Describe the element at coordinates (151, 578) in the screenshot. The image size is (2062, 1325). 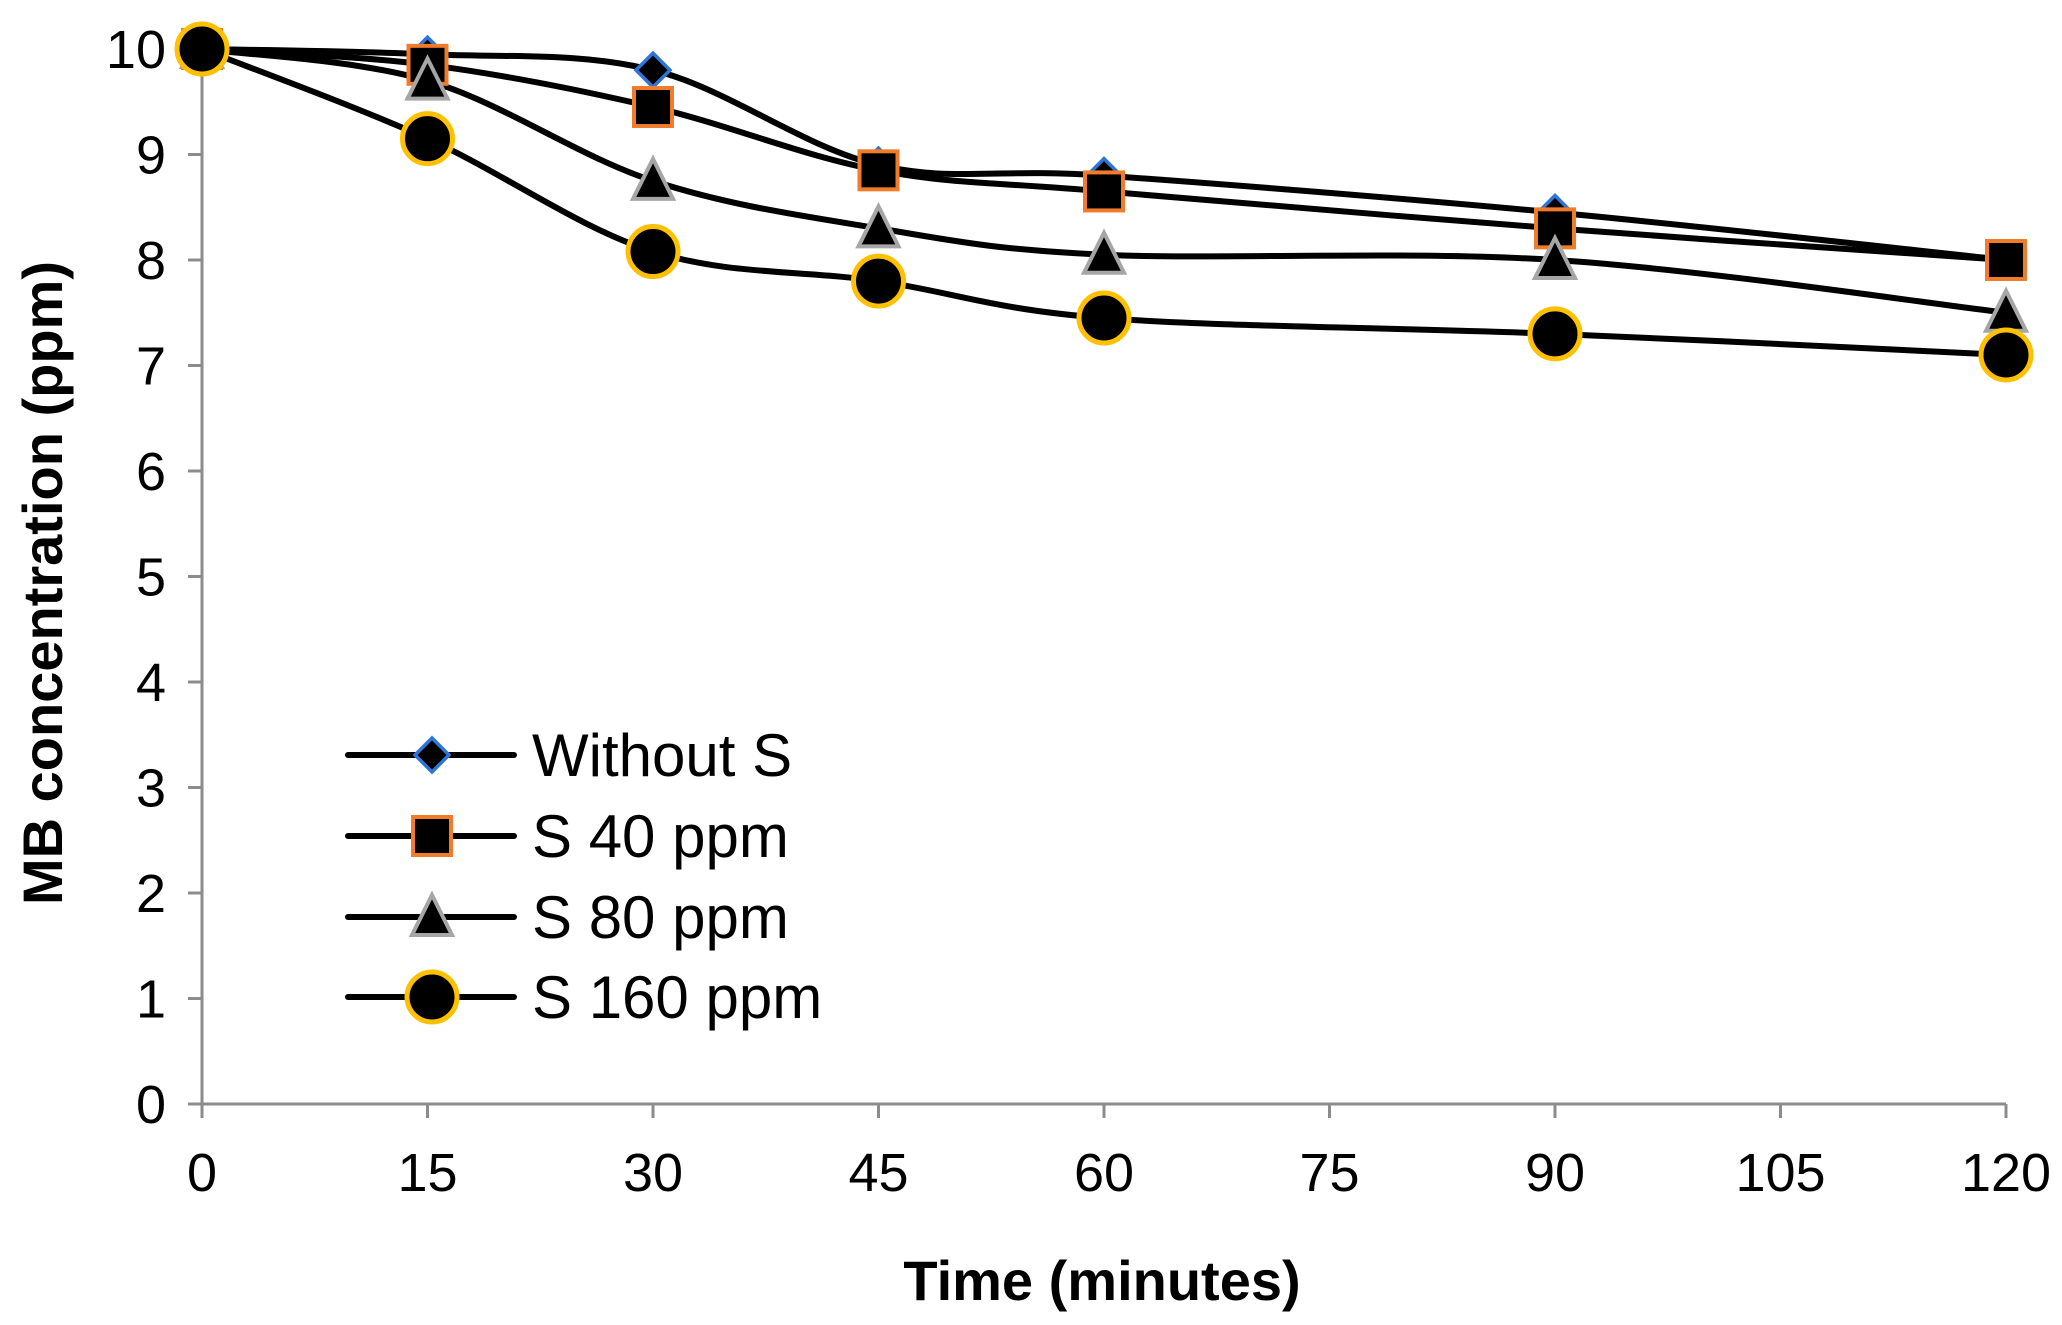
I see `y-tick-label: 5` at that location.